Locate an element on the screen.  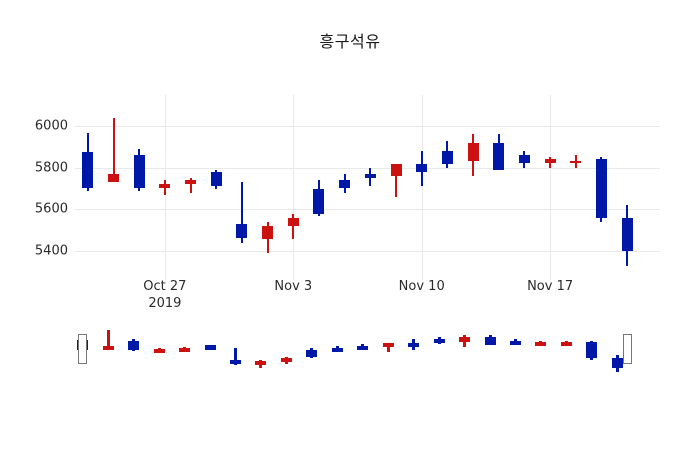
y-axis-tick-label: 5400 is located at coordinates (51, 251).